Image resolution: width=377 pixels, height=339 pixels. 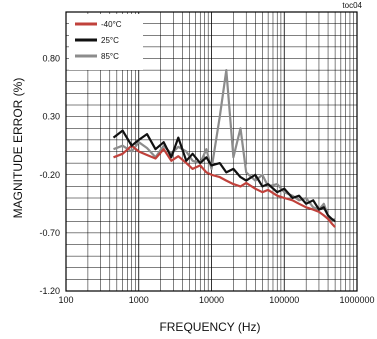 What do you see at coordinates (110, 40) in the screenshot?
I see `legend-label: 25°C` at bounding box center [110, 40].